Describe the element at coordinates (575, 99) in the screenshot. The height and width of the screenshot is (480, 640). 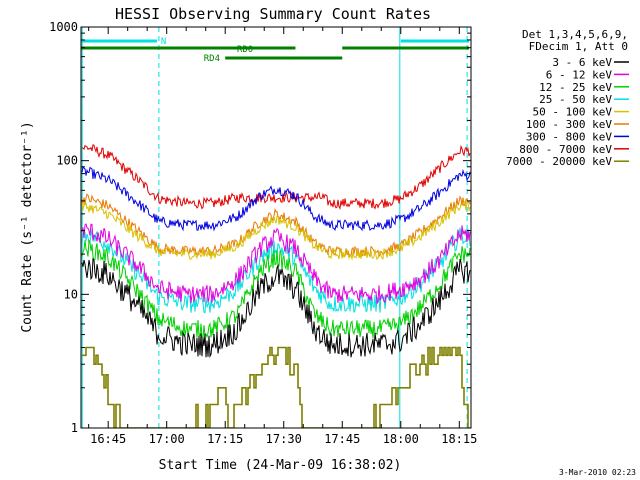
I see `legend-label: 25 - 50 keV` at that location.